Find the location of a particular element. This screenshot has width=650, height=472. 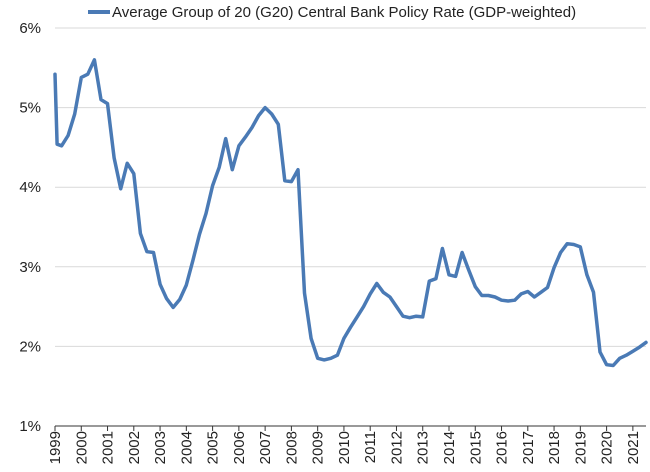

x-tick-label: 2003 is located at coordinates (160, 447).